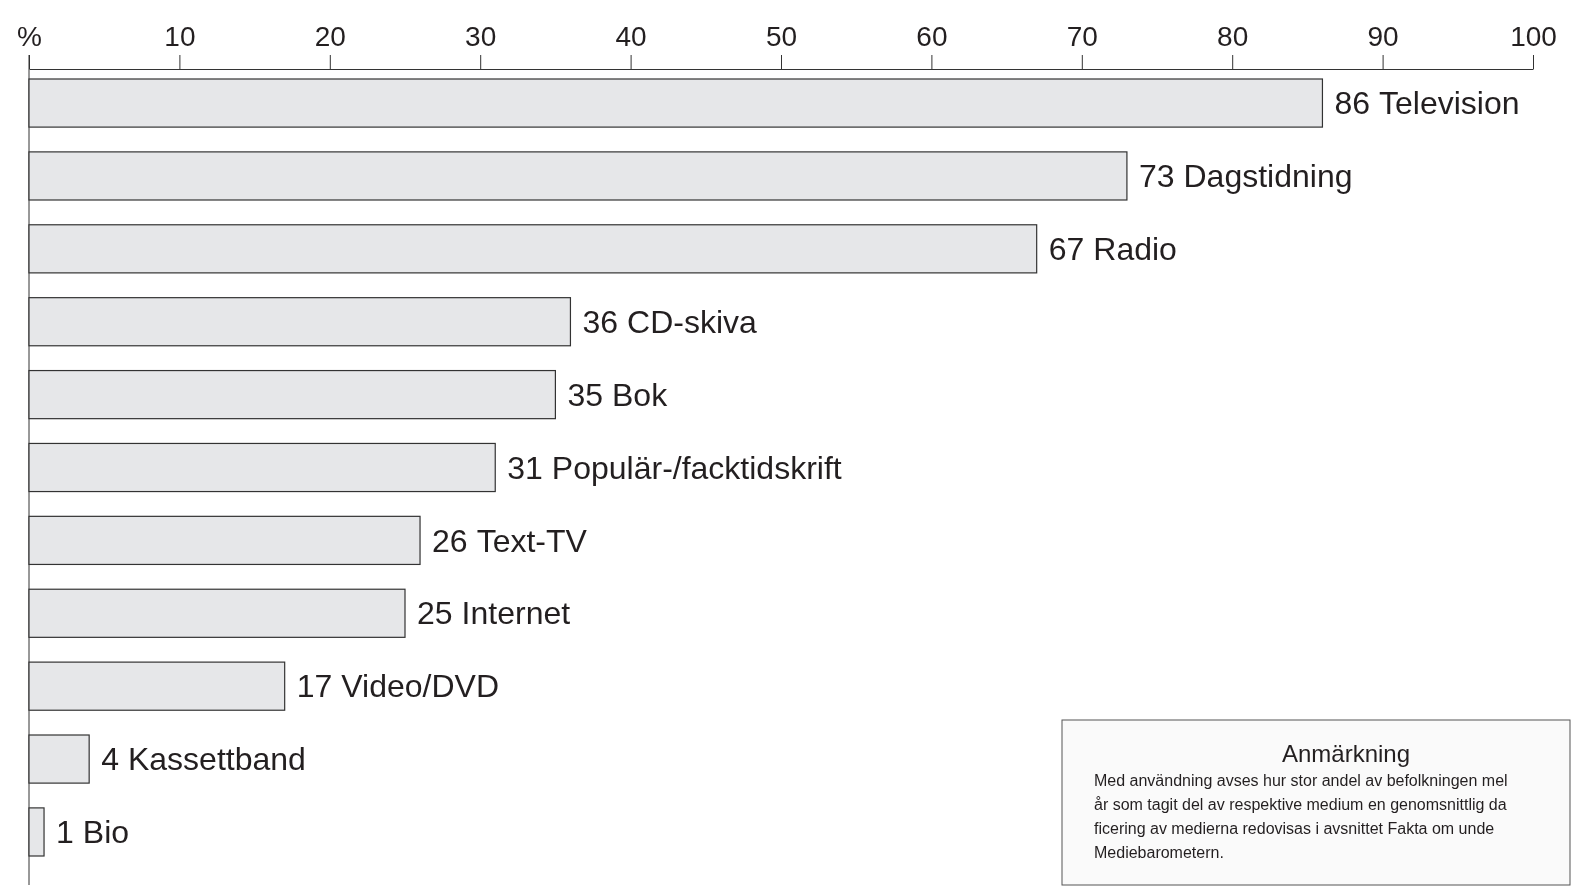 The image size is (1576, 890). I want to click on data-label: 31, so click(525, 467).